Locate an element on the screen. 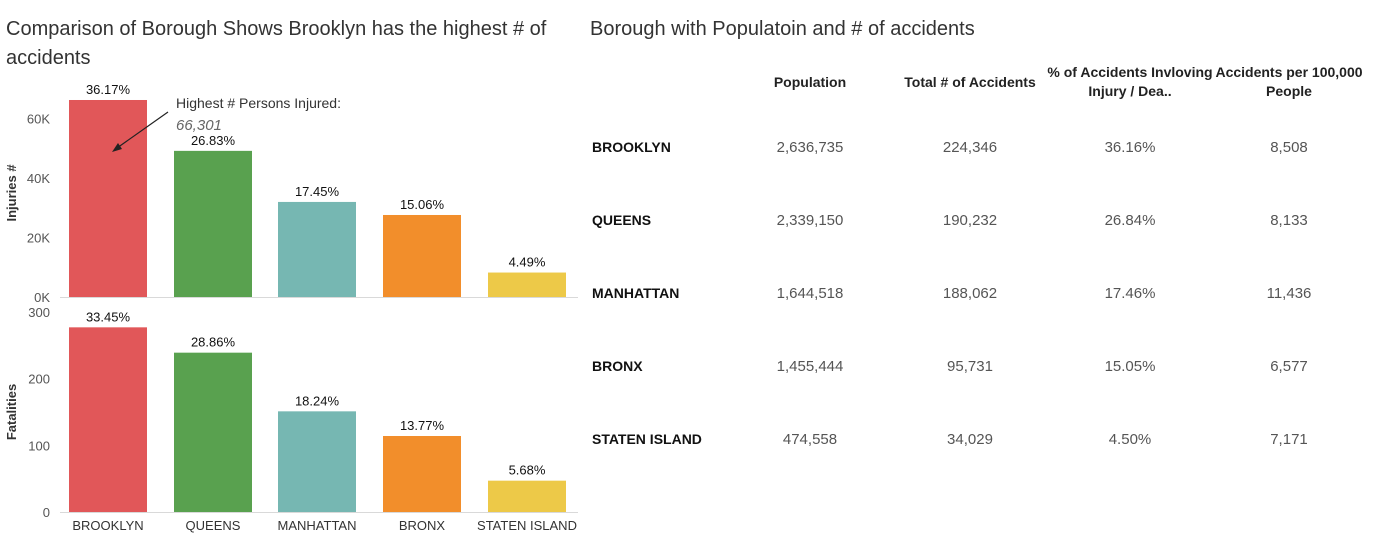 This screenshot has width=1384, height=550. table-cell: 4.50% is located at coordinates (1130, 439).